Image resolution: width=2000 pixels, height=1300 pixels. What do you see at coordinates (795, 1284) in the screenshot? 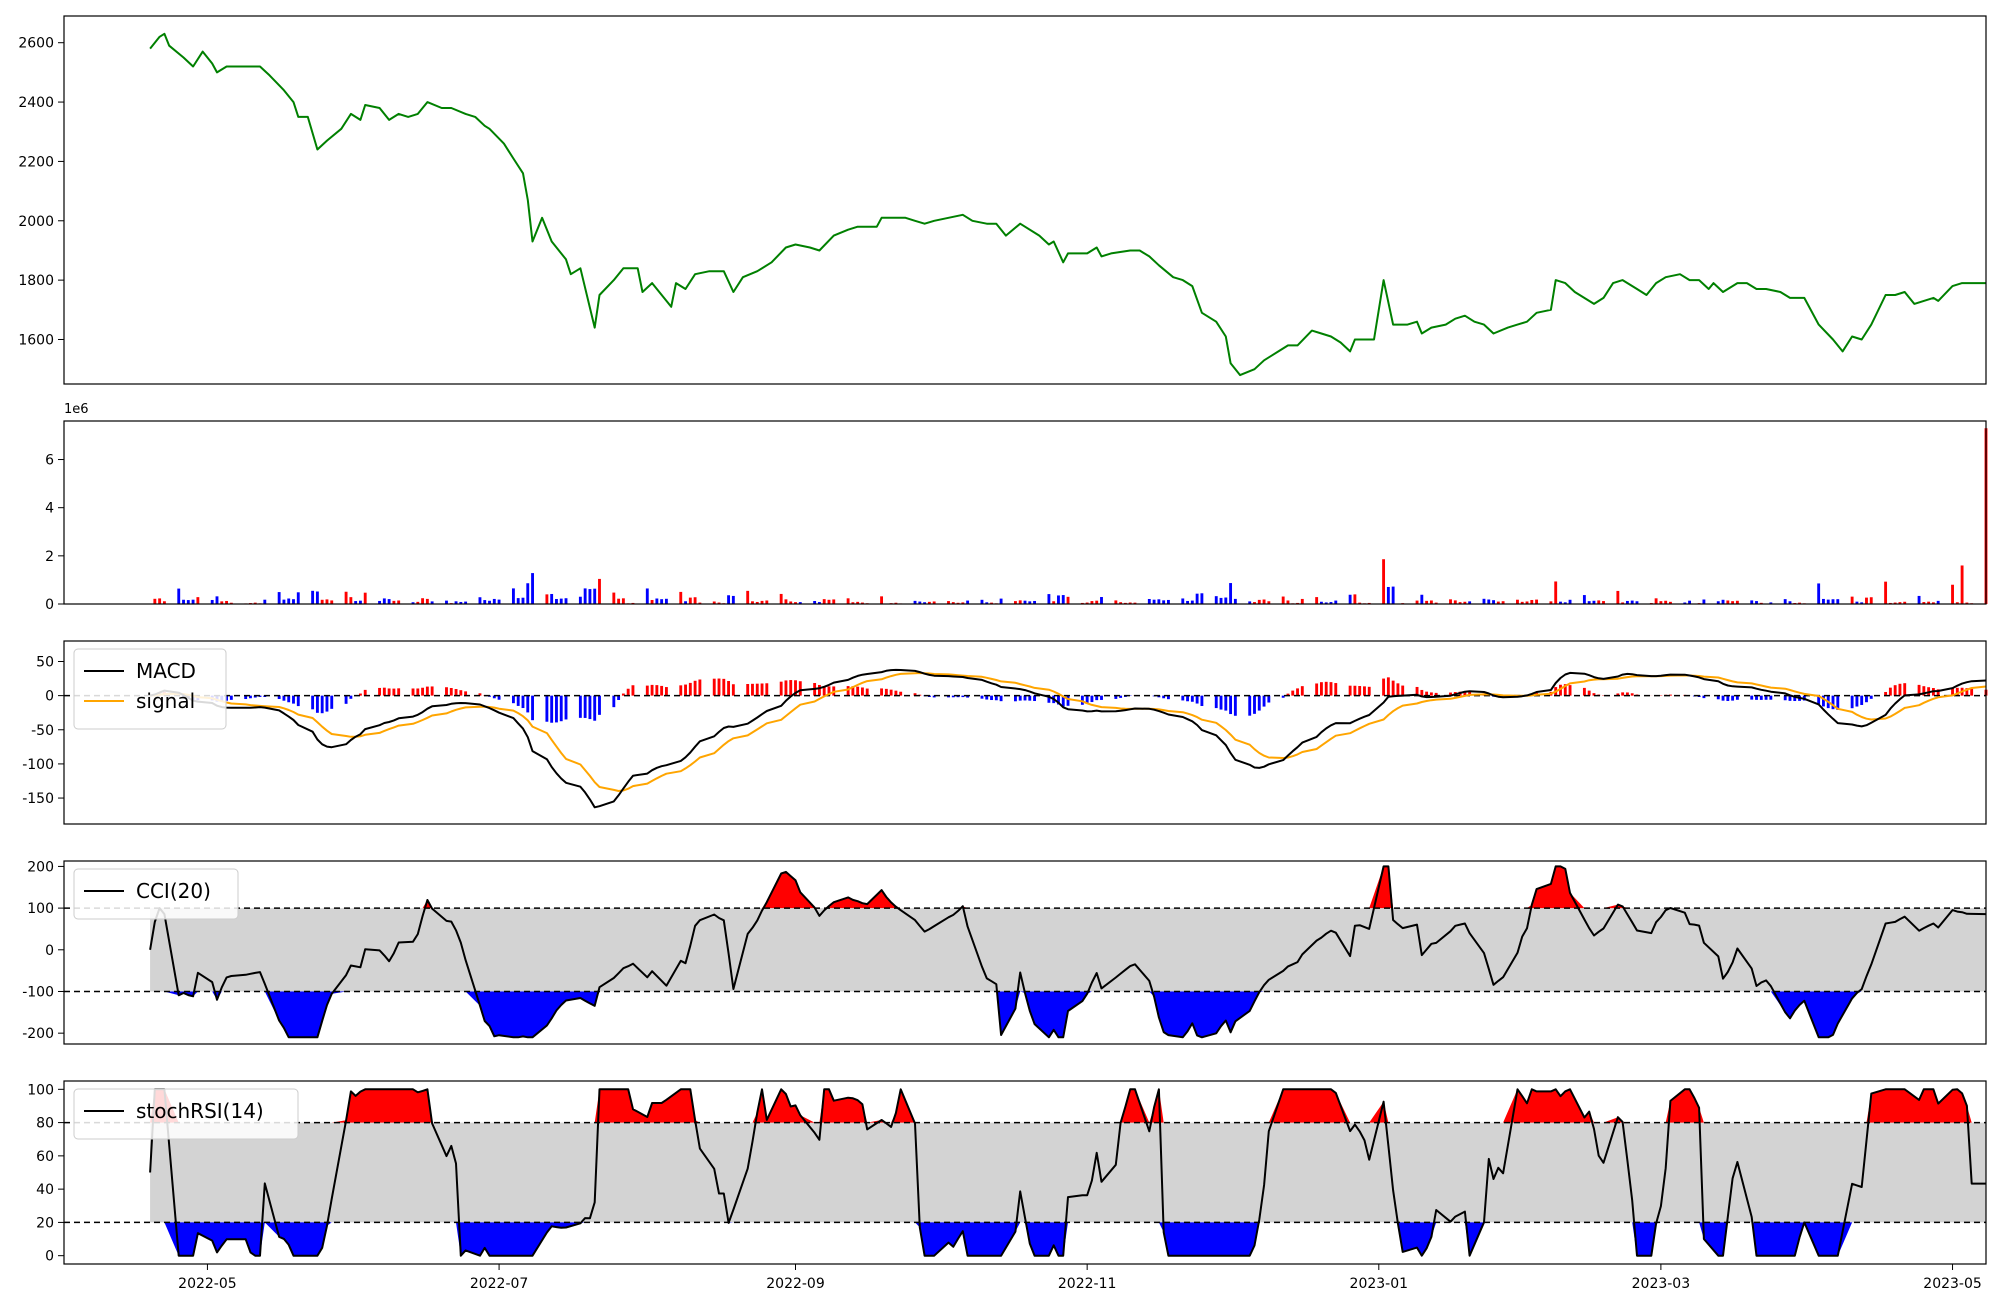
I see `x-tick-label: 2022-09` at bounding box center [795, 1284].